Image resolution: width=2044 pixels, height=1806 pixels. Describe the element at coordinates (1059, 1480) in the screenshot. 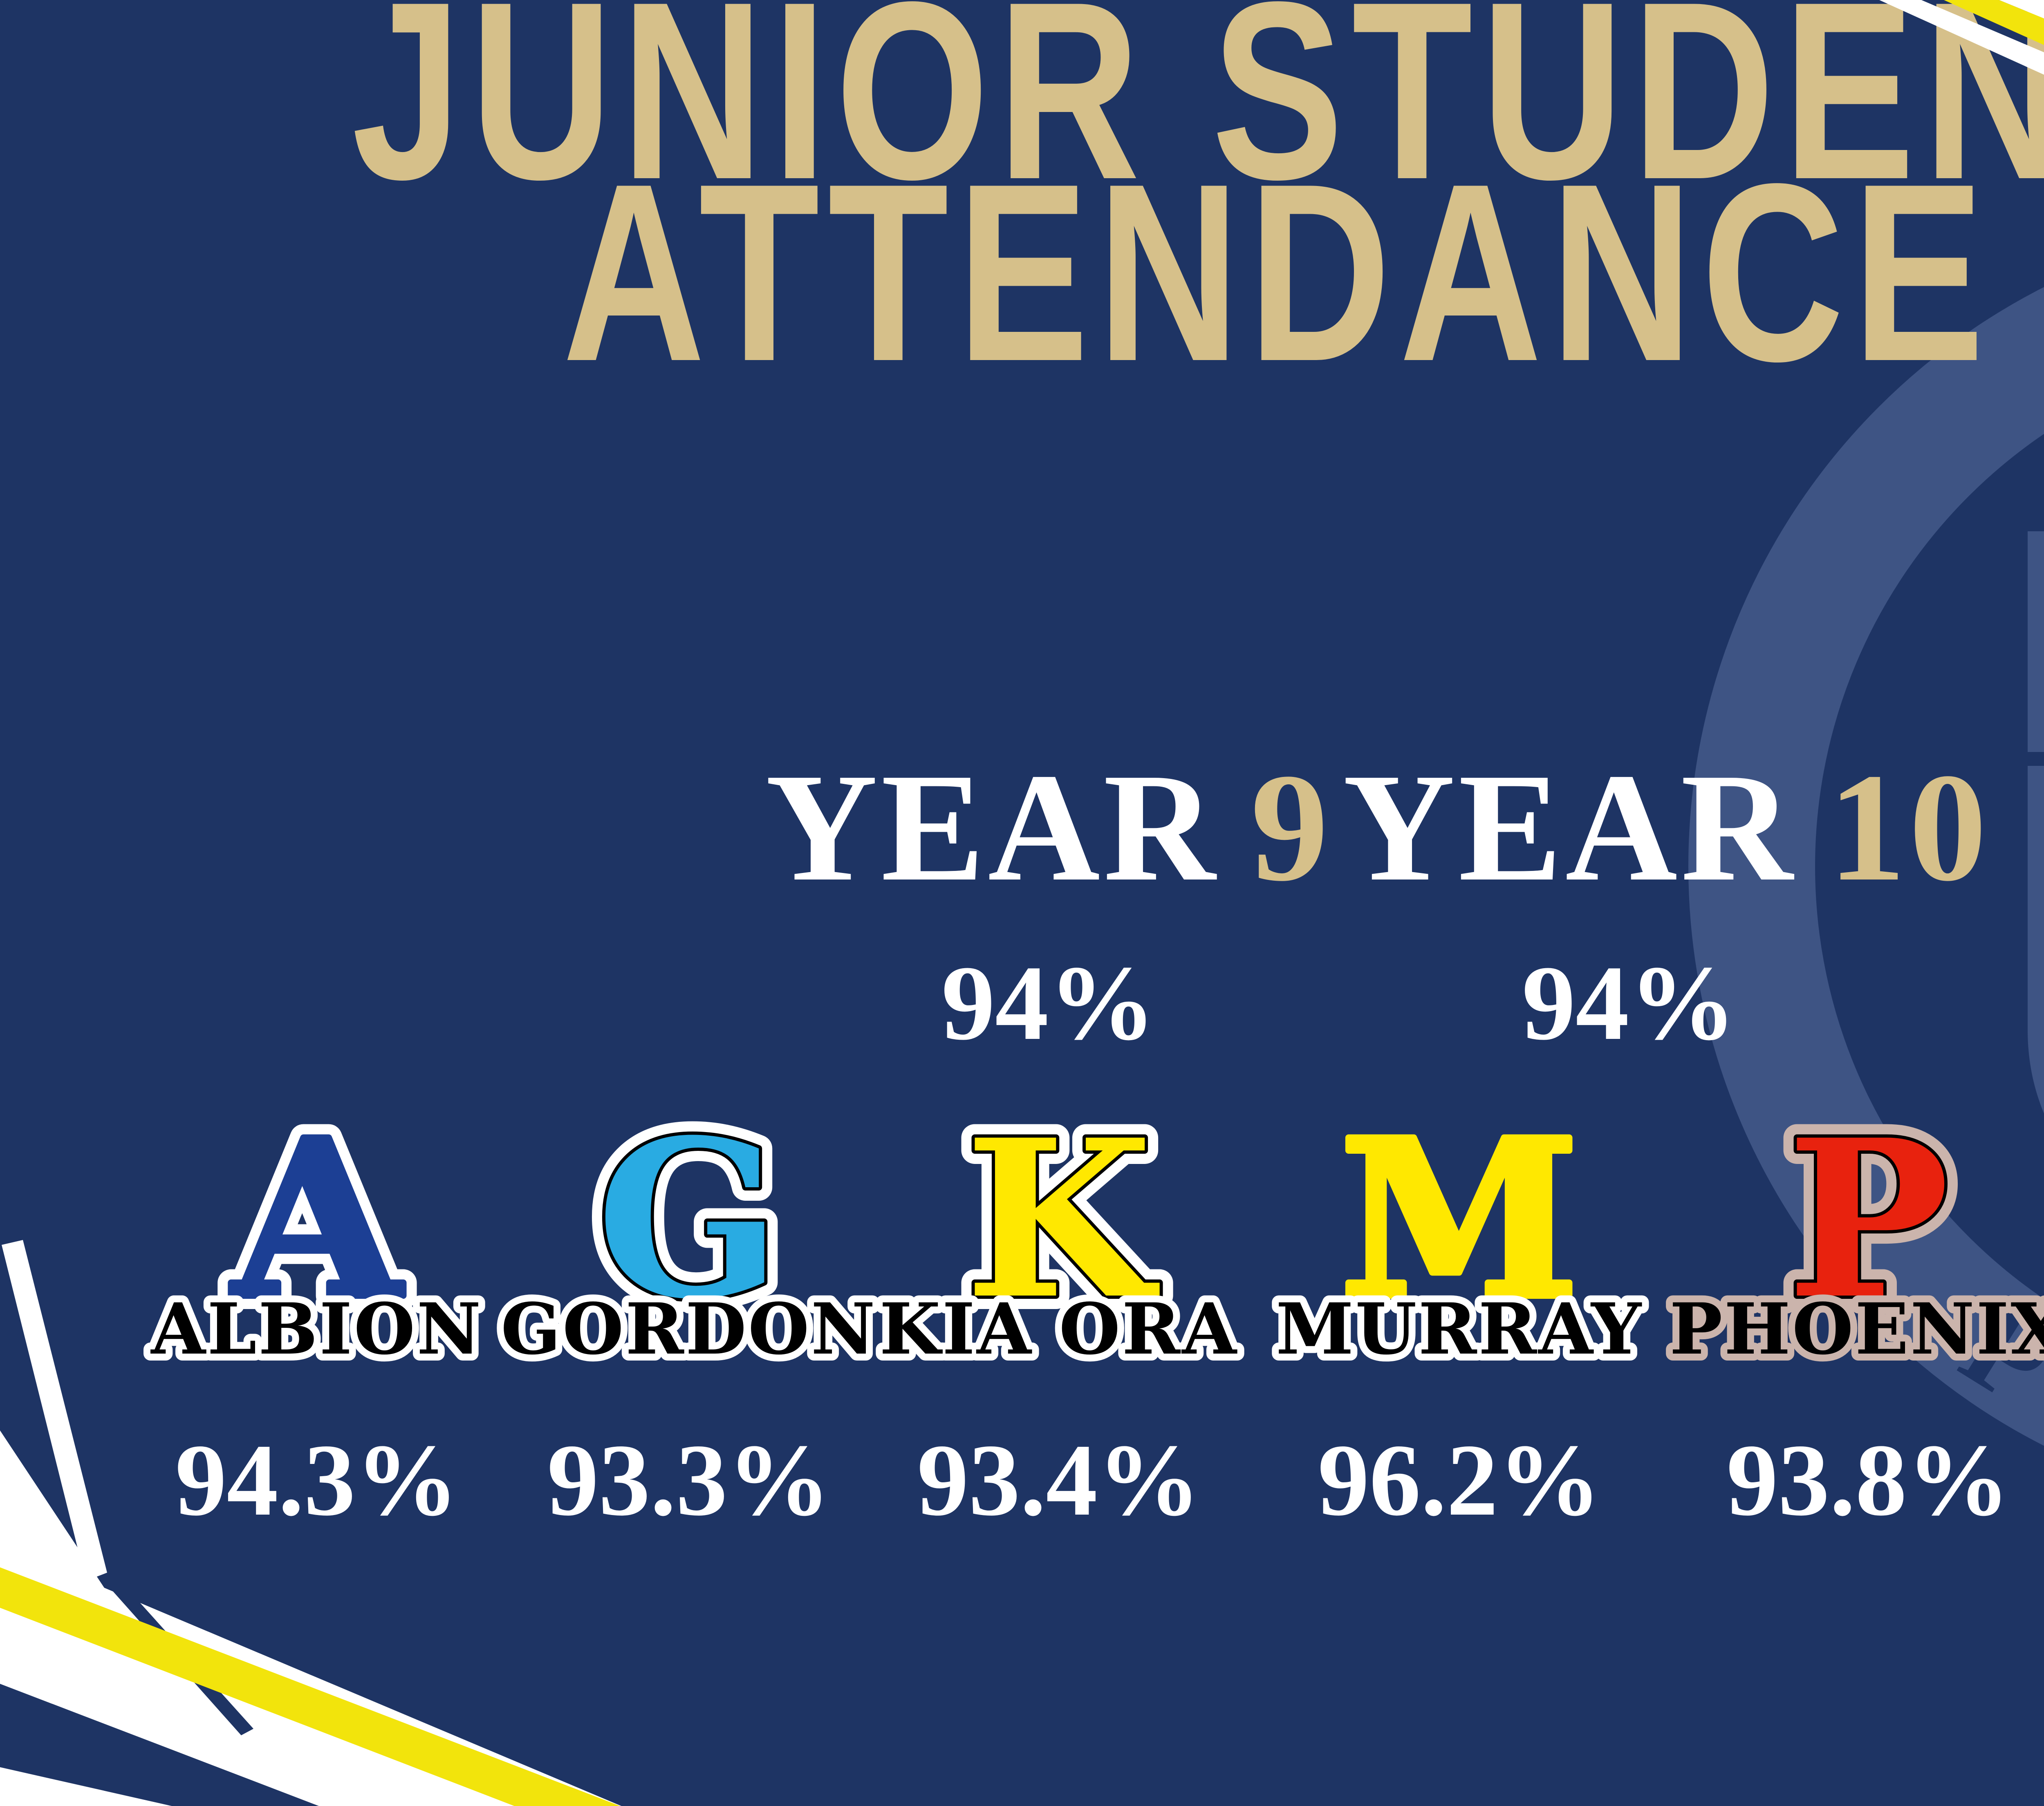

I see `kia-ora-attendance-value: 93.4%` at that location.